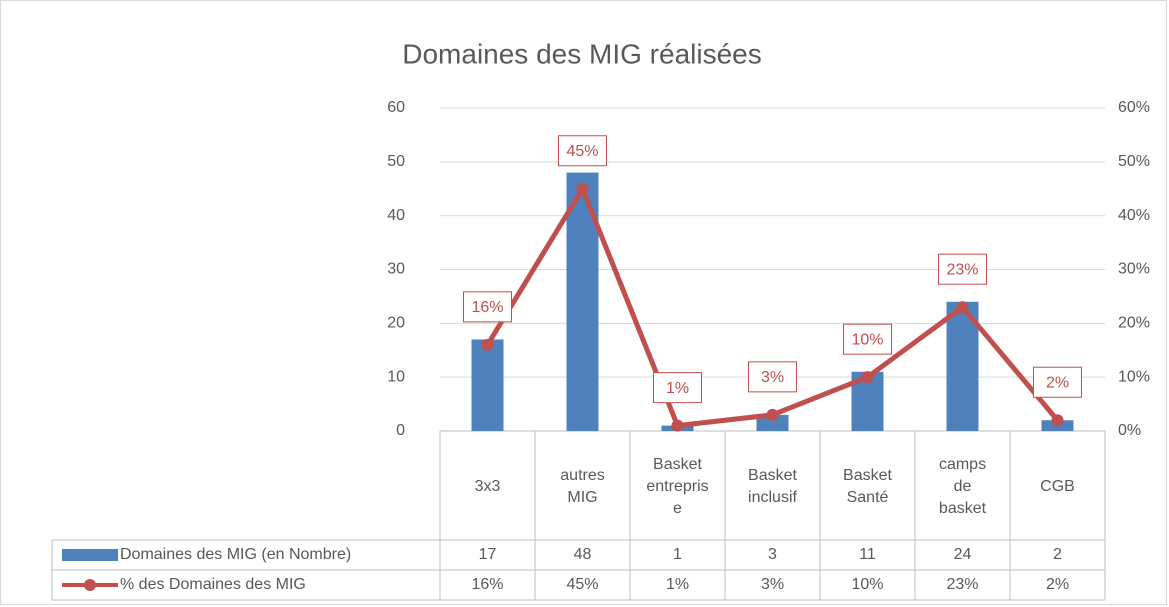  I want to click on data-label: 16%, so click(487, 307).